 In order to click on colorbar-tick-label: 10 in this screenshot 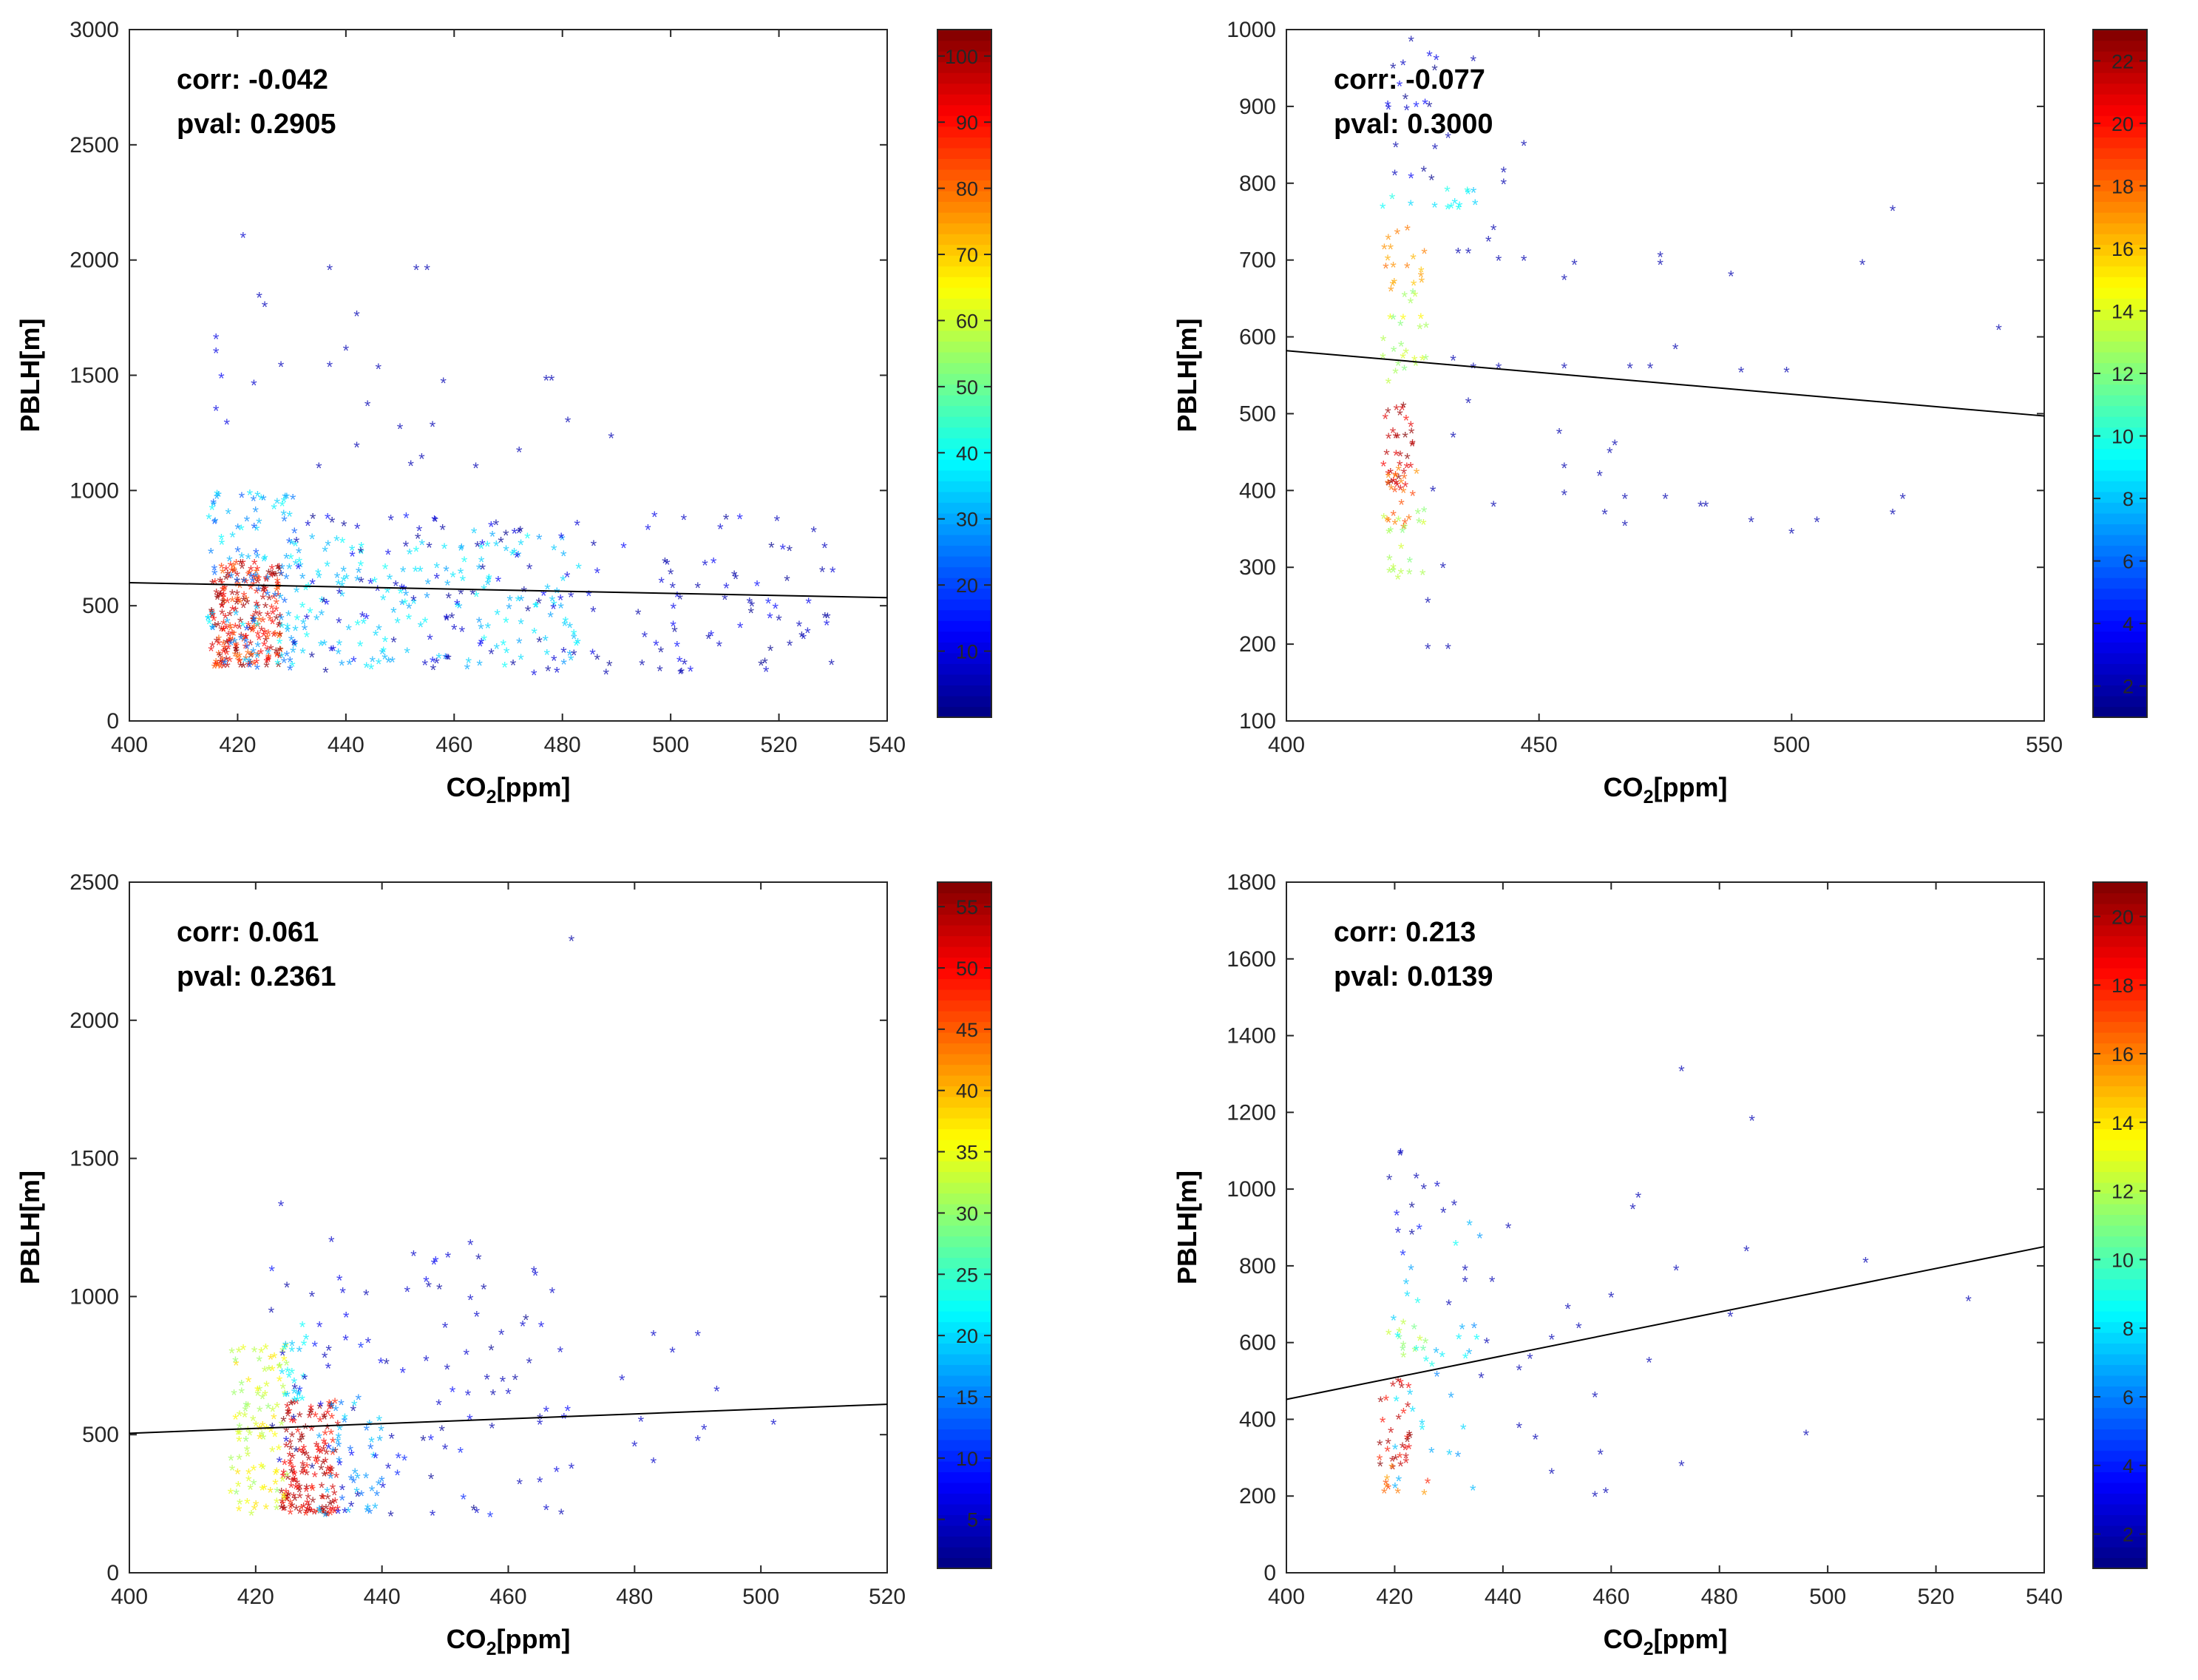, I will do `click(2122, 1260)`.